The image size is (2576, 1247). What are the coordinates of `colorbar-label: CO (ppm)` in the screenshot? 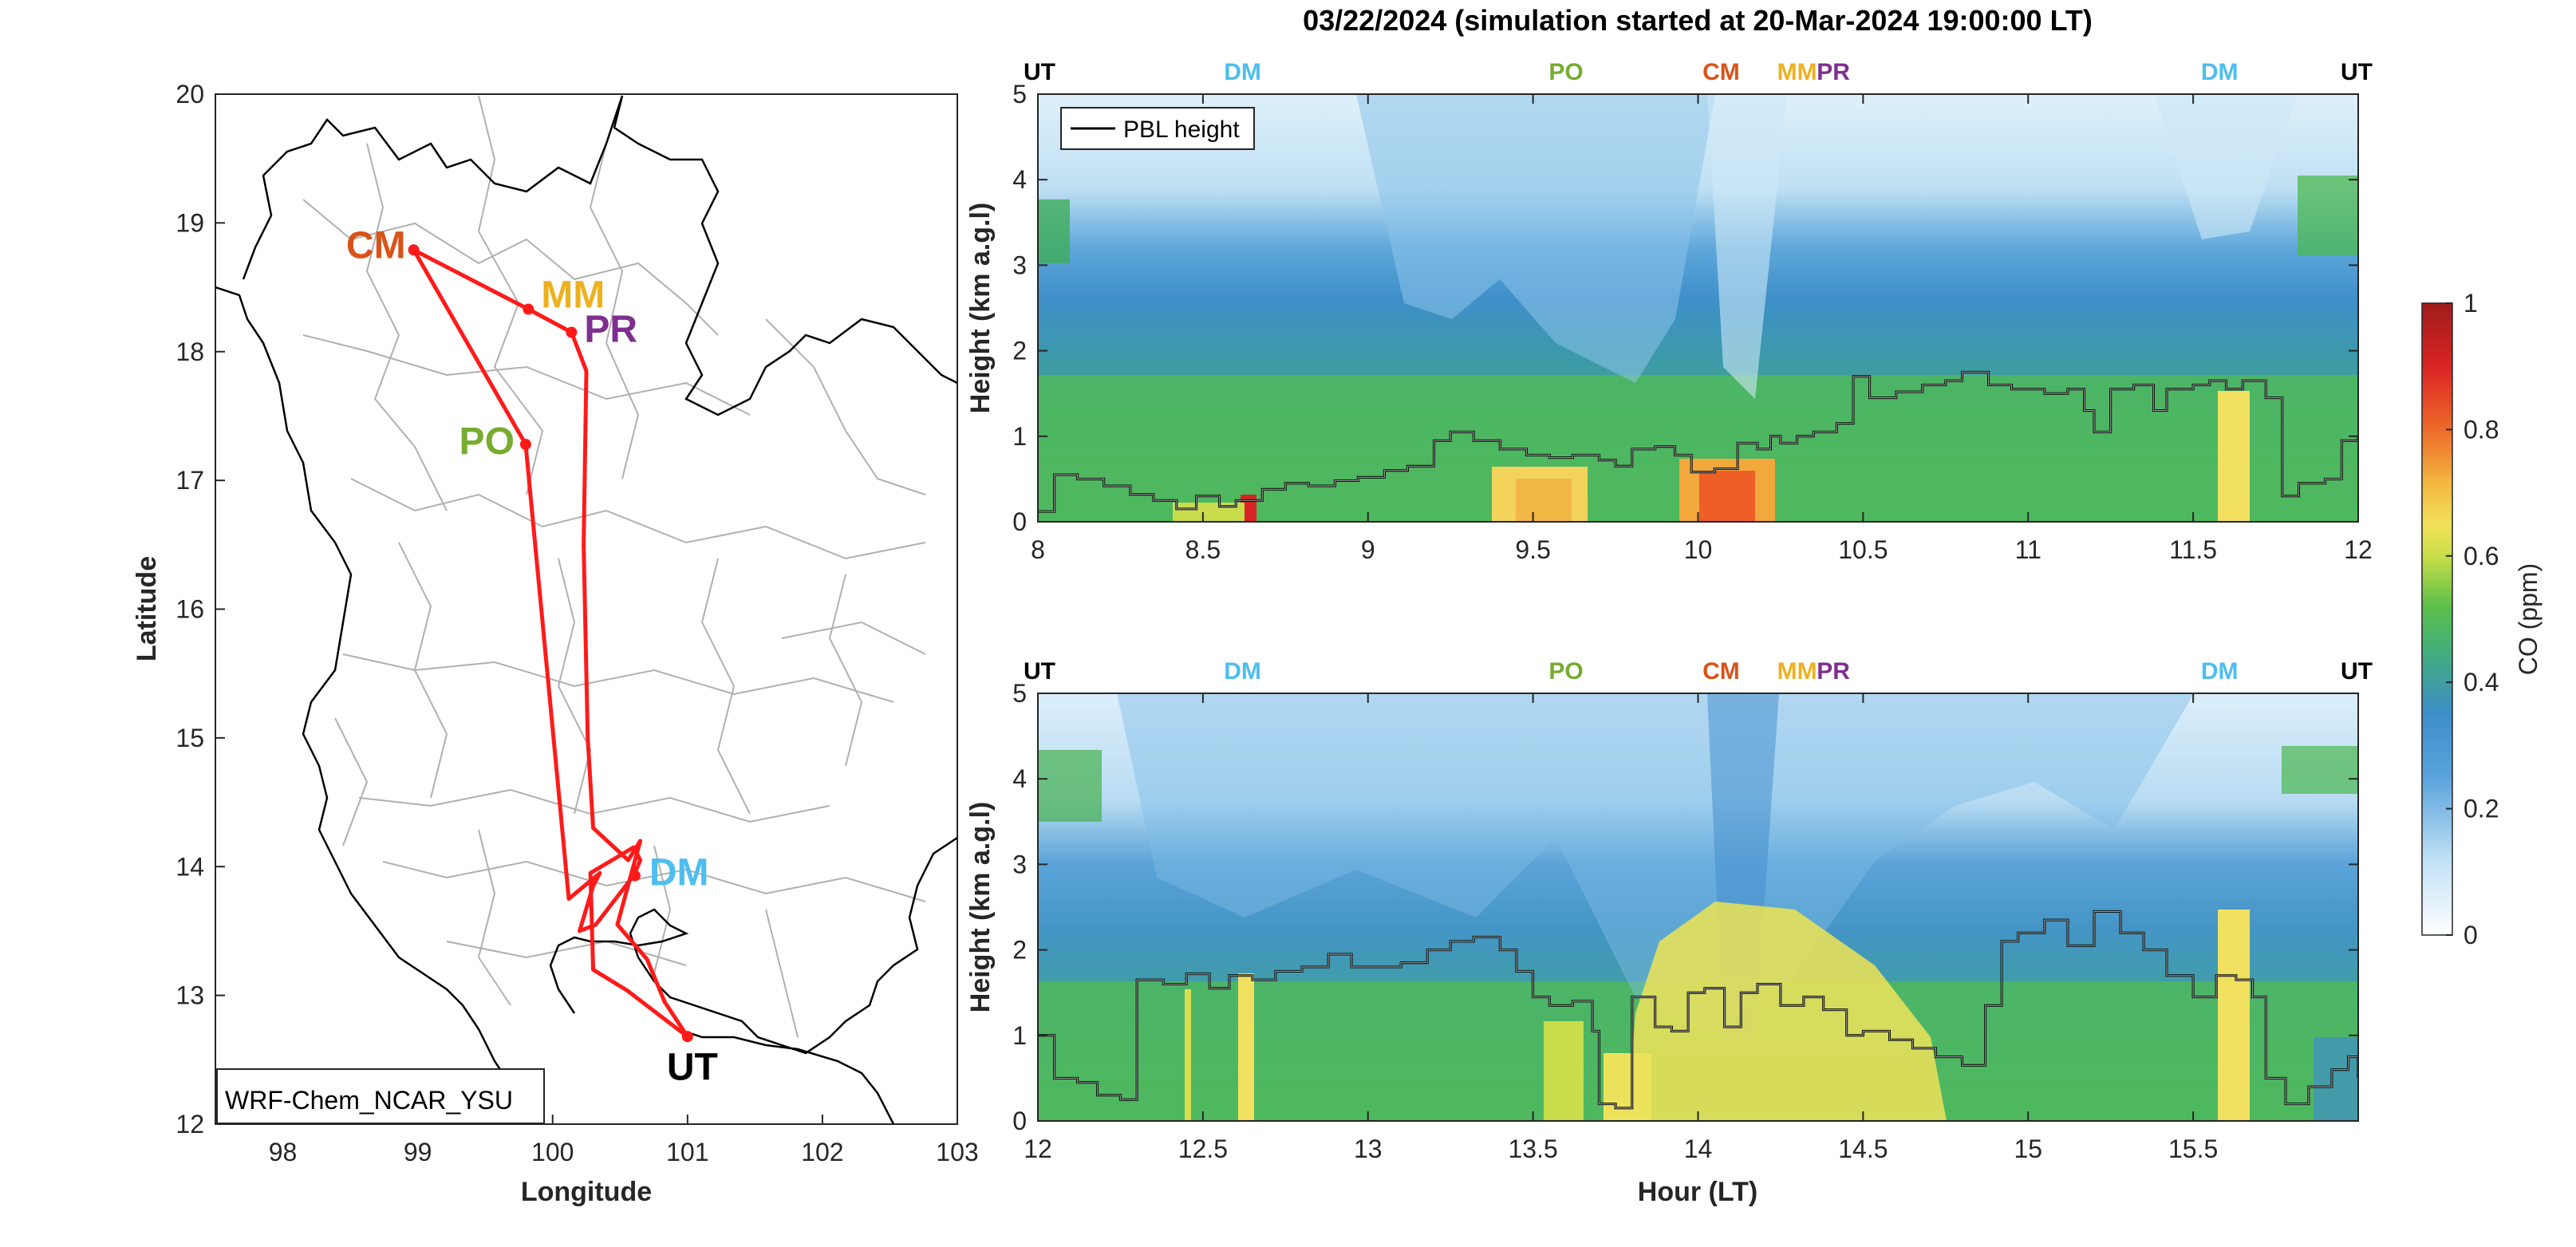 It's located at (2528, 619).